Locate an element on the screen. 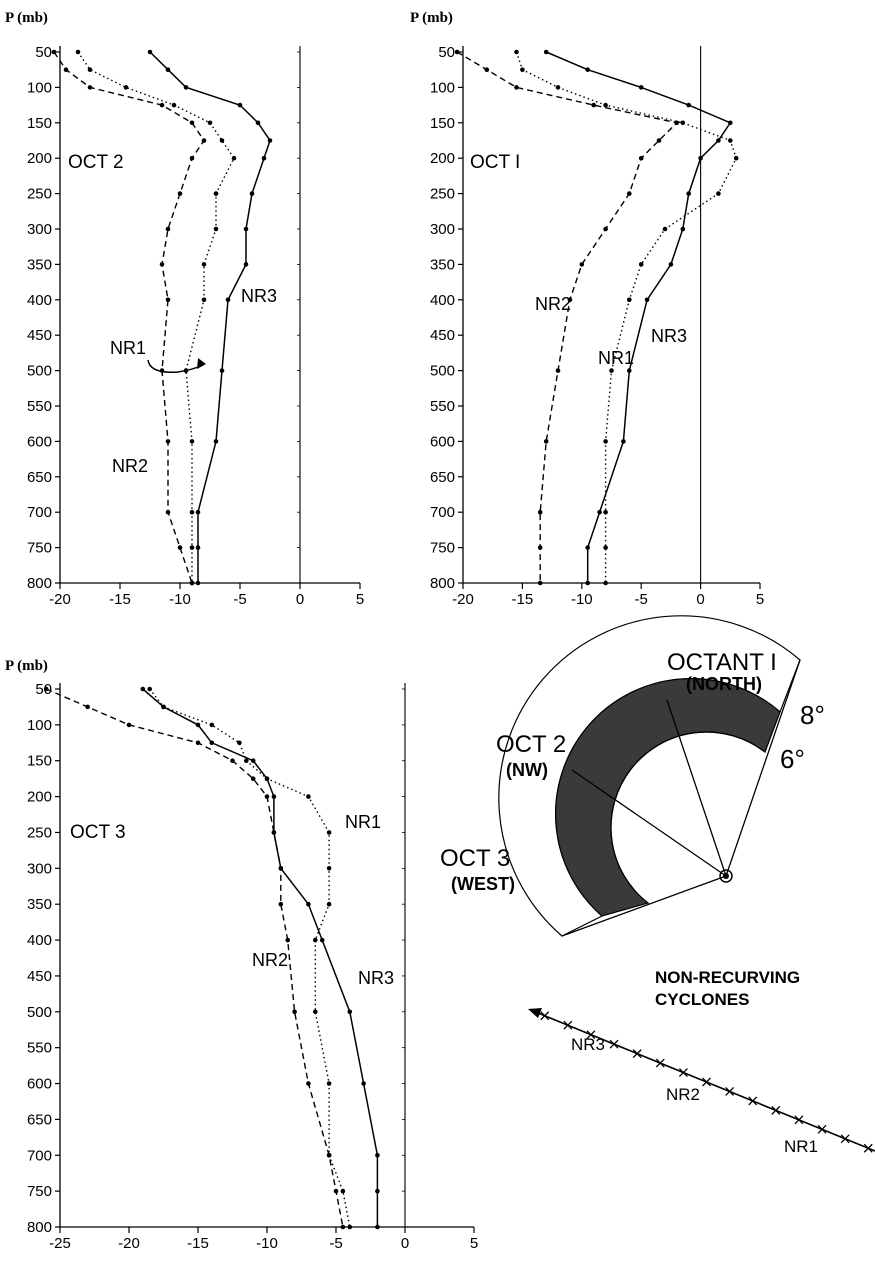 This screenshot has height=1262, width=875. y-tick-label: 500 is located at coordinates (39, 1012).